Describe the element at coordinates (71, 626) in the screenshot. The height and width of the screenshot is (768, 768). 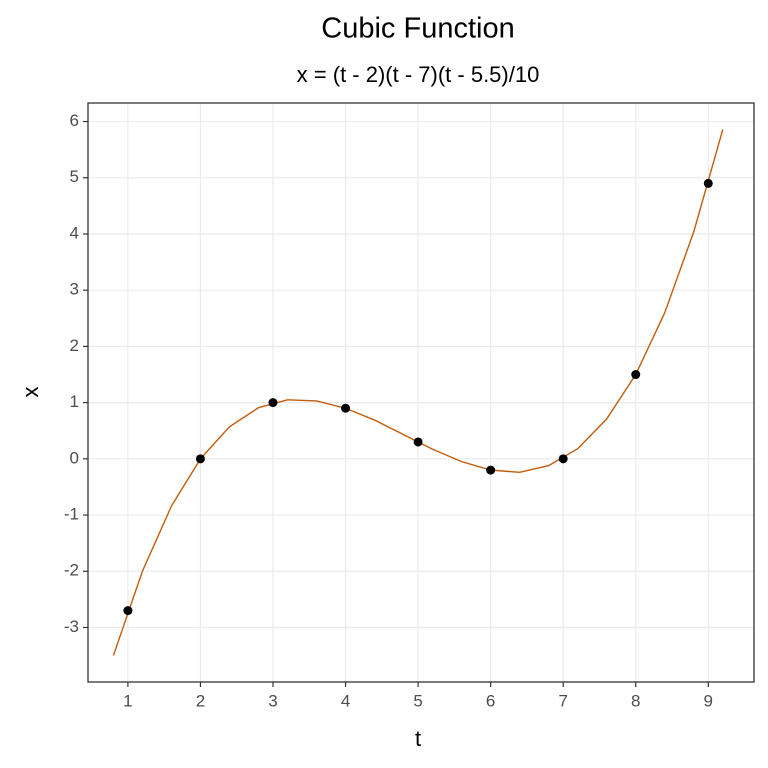
I see `y-tick-label: -3` at that location.